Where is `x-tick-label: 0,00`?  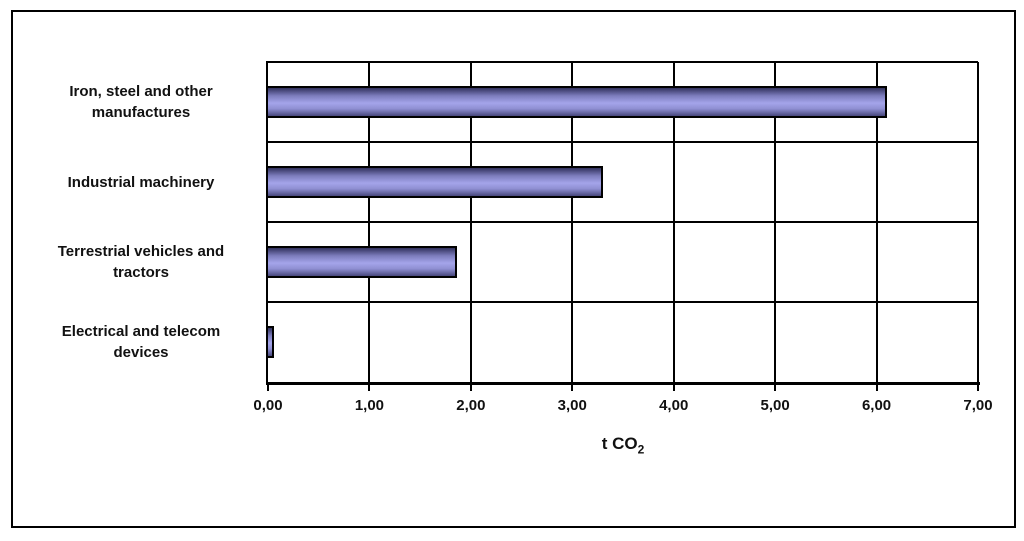 x-tick-label: 0,00 is located at coordinates (268, 405).